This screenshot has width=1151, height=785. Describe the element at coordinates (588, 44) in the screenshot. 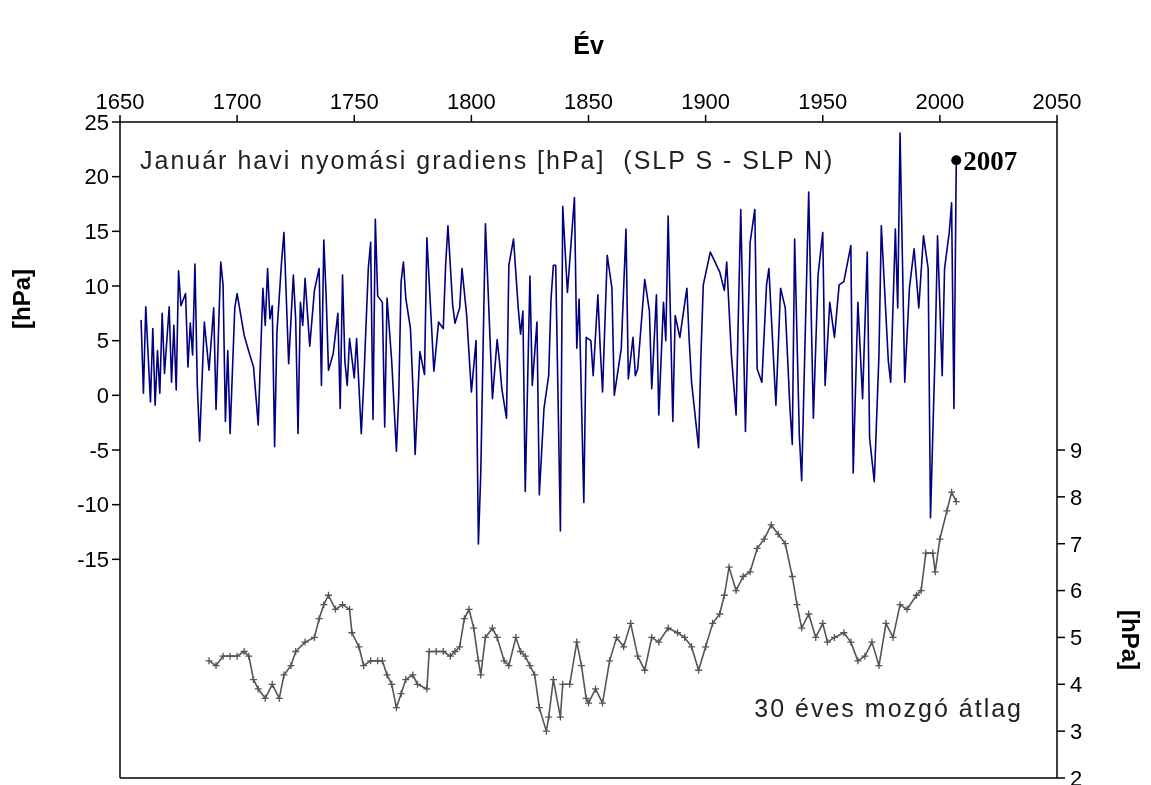

I see `x-axis-title: Év` at that location.